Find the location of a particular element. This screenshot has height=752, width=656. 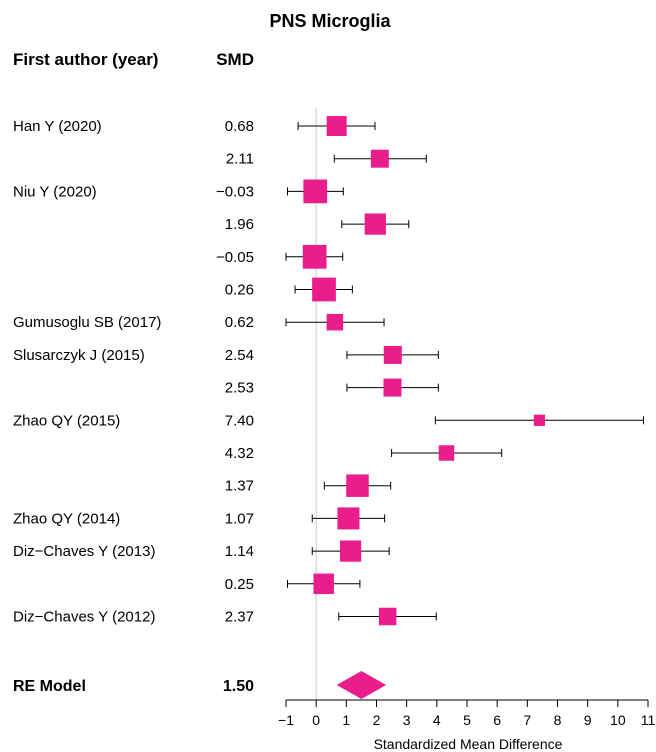

x-tick-label: −1 is located at coordinates (286, 720).